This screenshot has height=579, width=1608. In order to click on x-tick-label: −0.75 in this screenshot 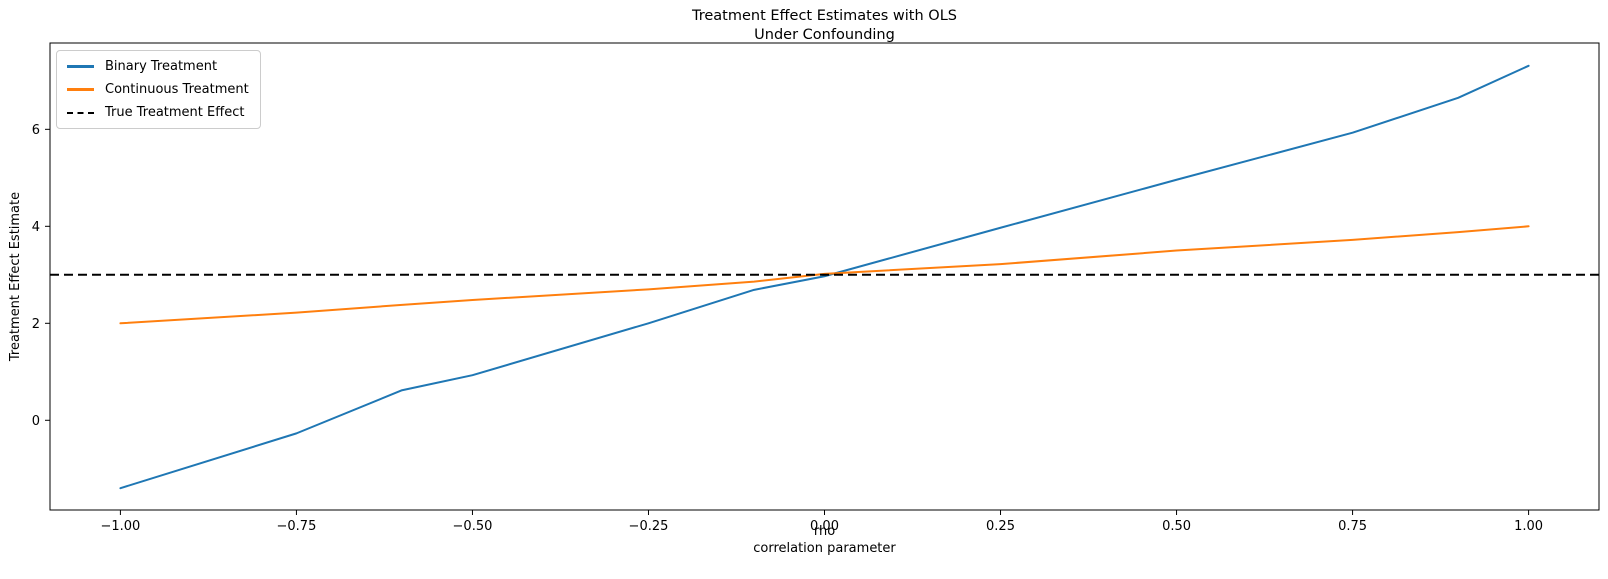, I will do `click(297, 526)`.